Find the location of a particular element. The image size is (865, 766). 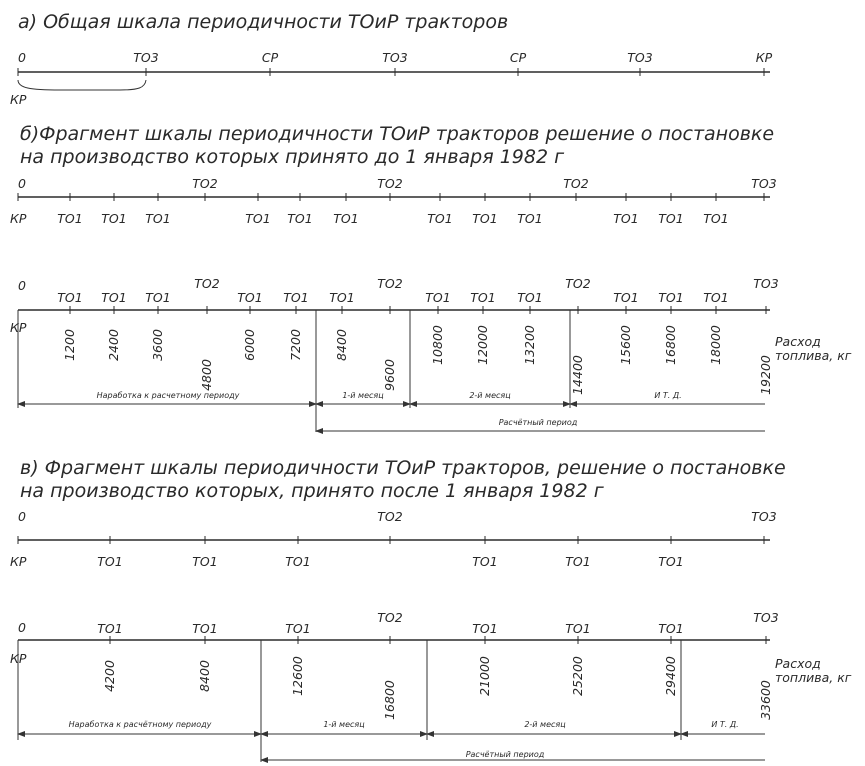

c-scale2_top-2: ТО1 is located at coordinates (204, 628).